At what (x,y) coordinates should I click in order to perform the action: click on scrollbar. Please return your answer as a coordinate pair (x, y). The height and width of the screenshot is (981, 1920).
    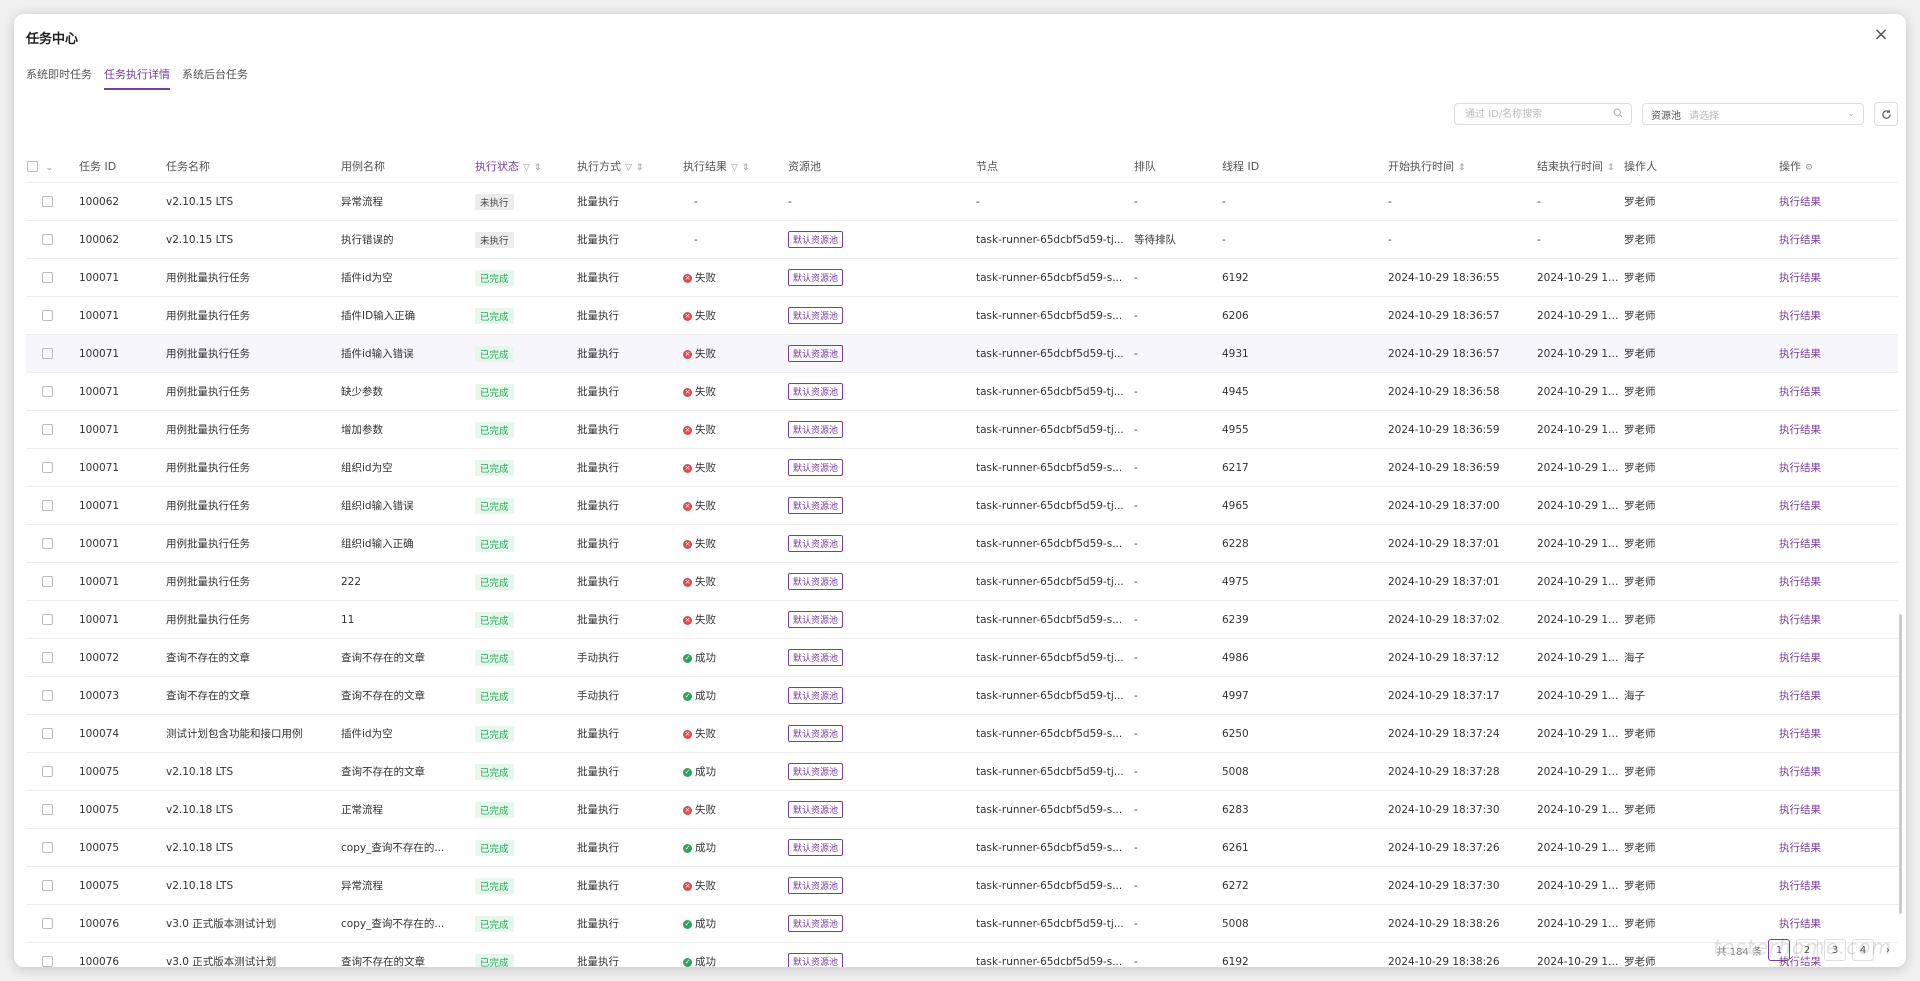
    Looking at the image, I should click on (1900, 764).